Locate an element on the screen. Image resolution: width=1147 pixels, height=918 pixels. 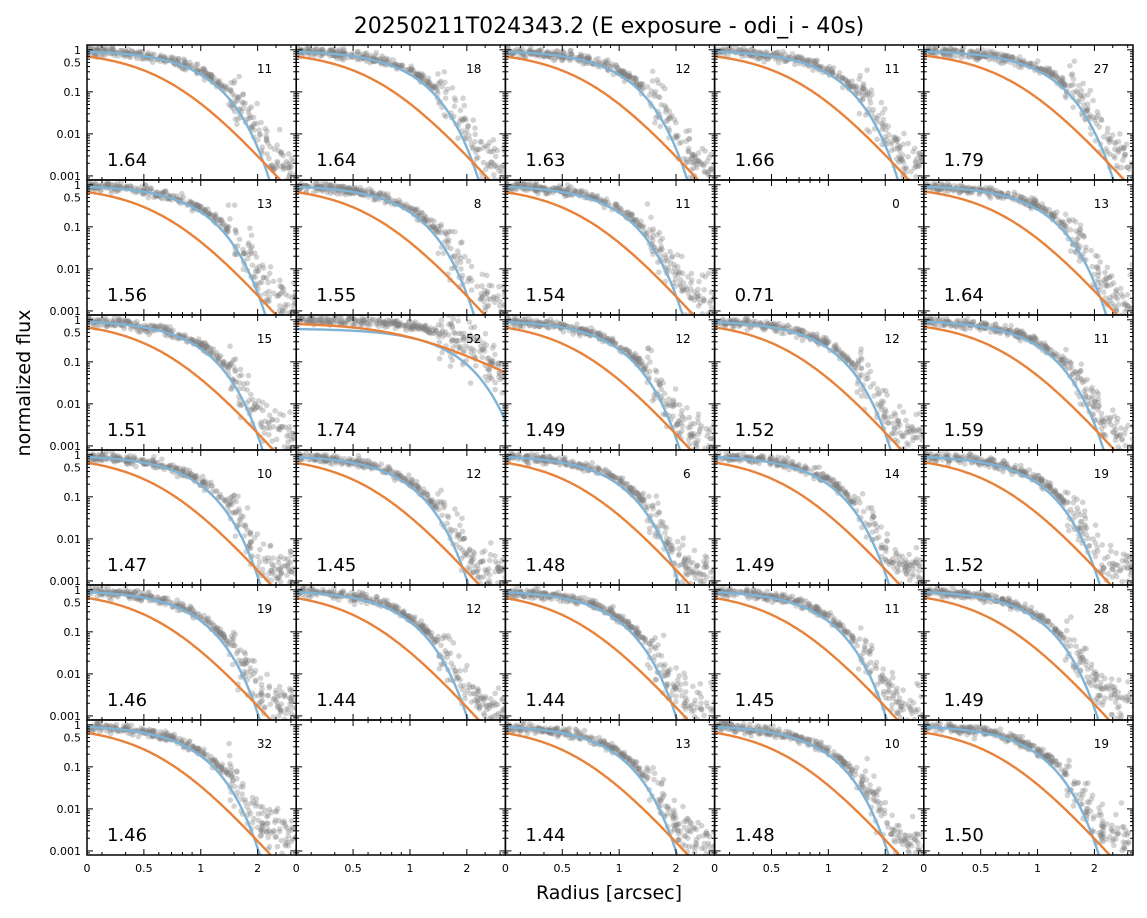
psf-panel: 1.66 11 is located at coordinates (822, 112).